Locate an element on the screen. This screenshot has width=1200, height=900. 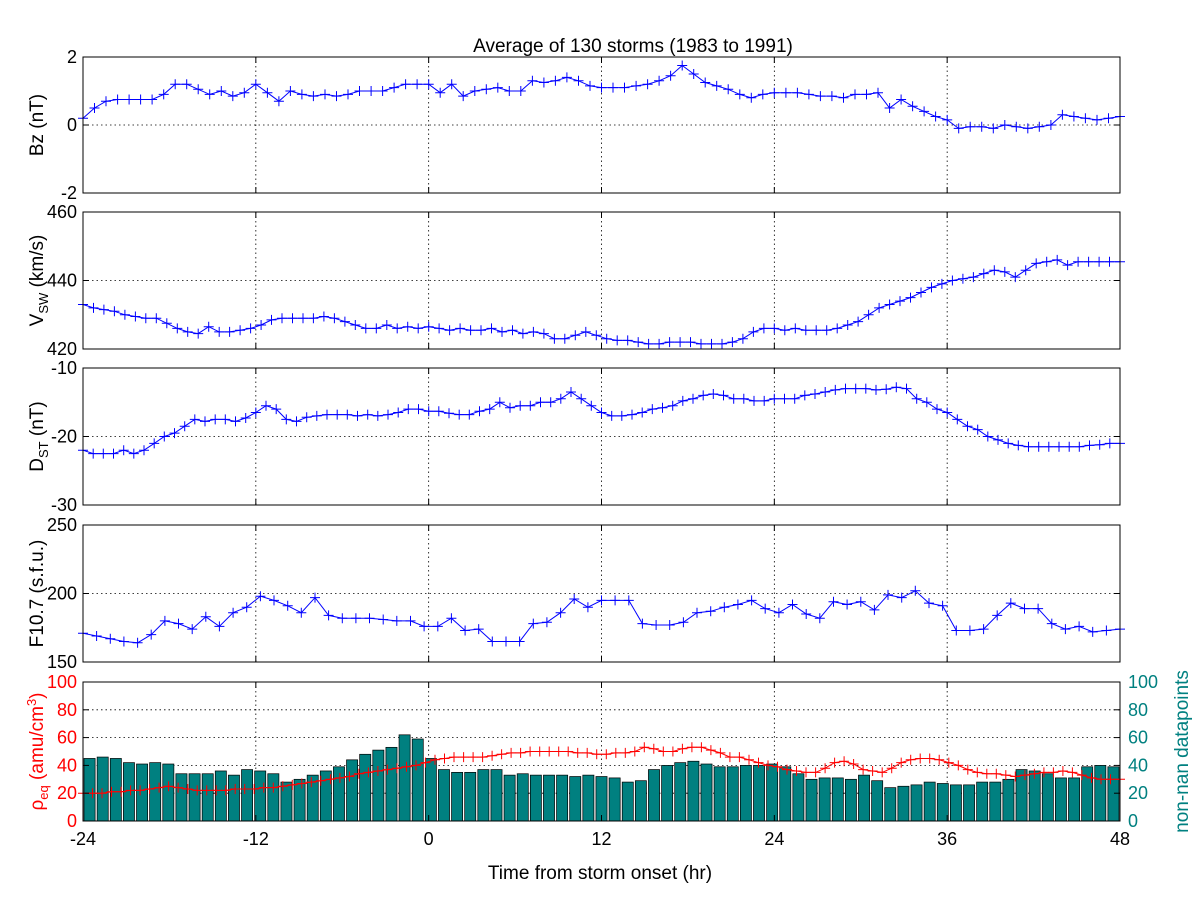
y-axis-label: F10.7 (s.f.u.) is located at coordinates (37, 594).